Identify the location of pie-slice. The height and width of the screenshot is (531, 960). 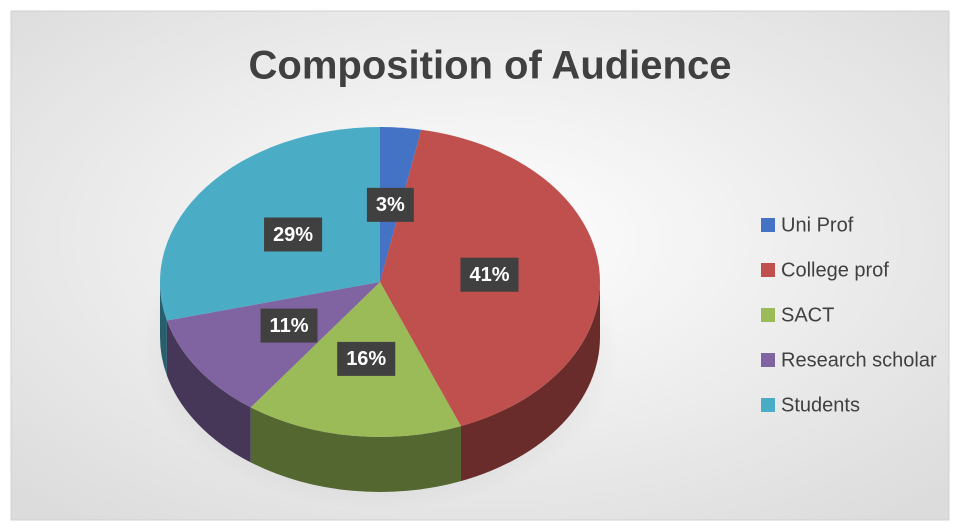
(273, 345).